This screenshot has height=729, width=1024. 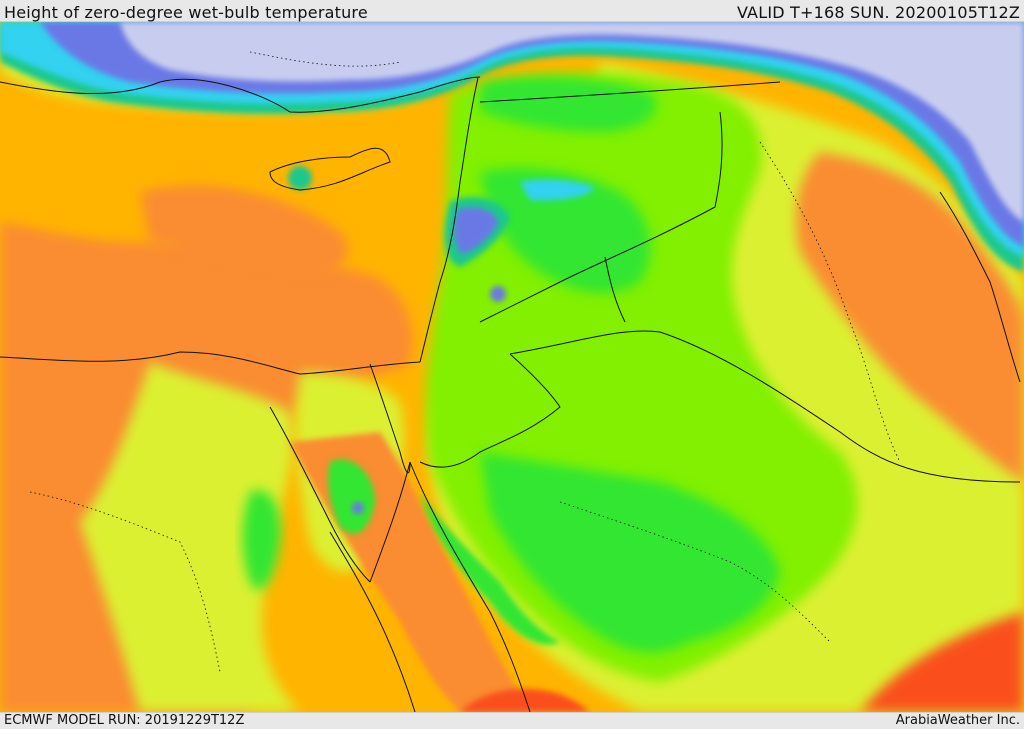 I want to click on border-syria-iraq, so click(x=601, y=217).